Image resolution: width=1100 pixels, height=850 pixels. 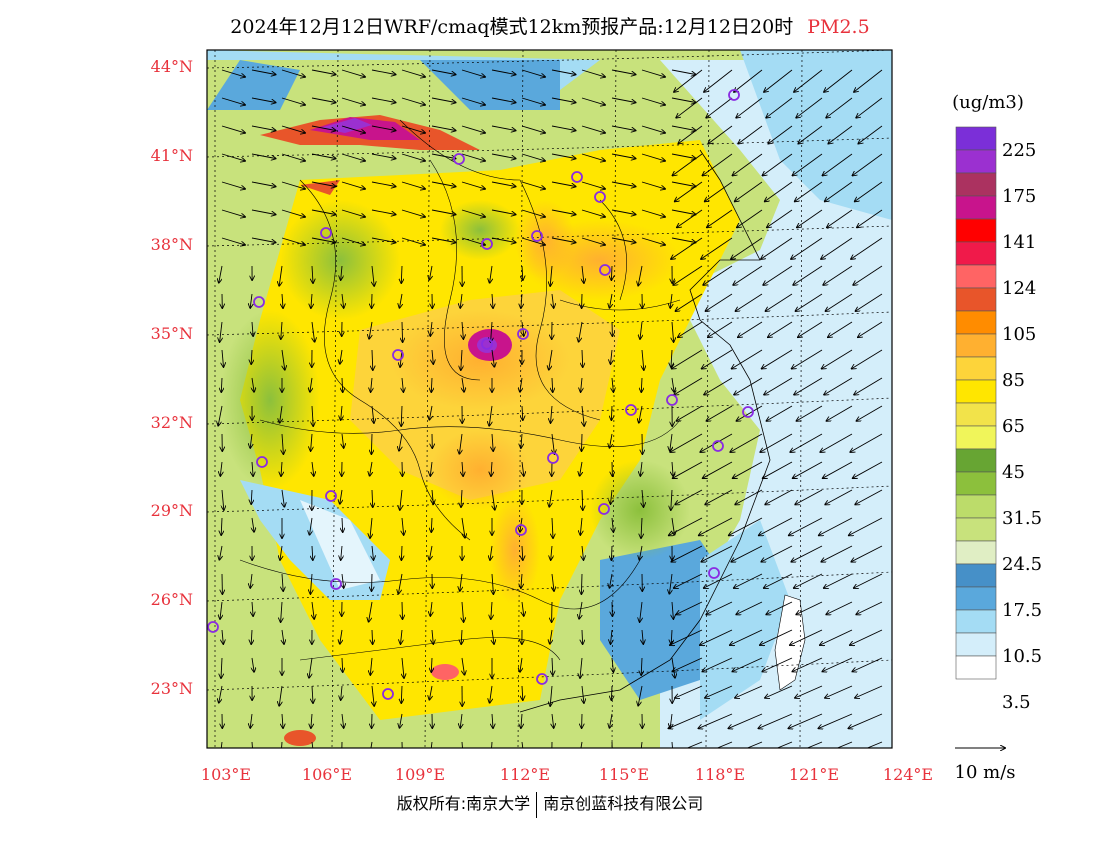 I want to click on legend-label: 10.5, so click(x=1022, y=656).